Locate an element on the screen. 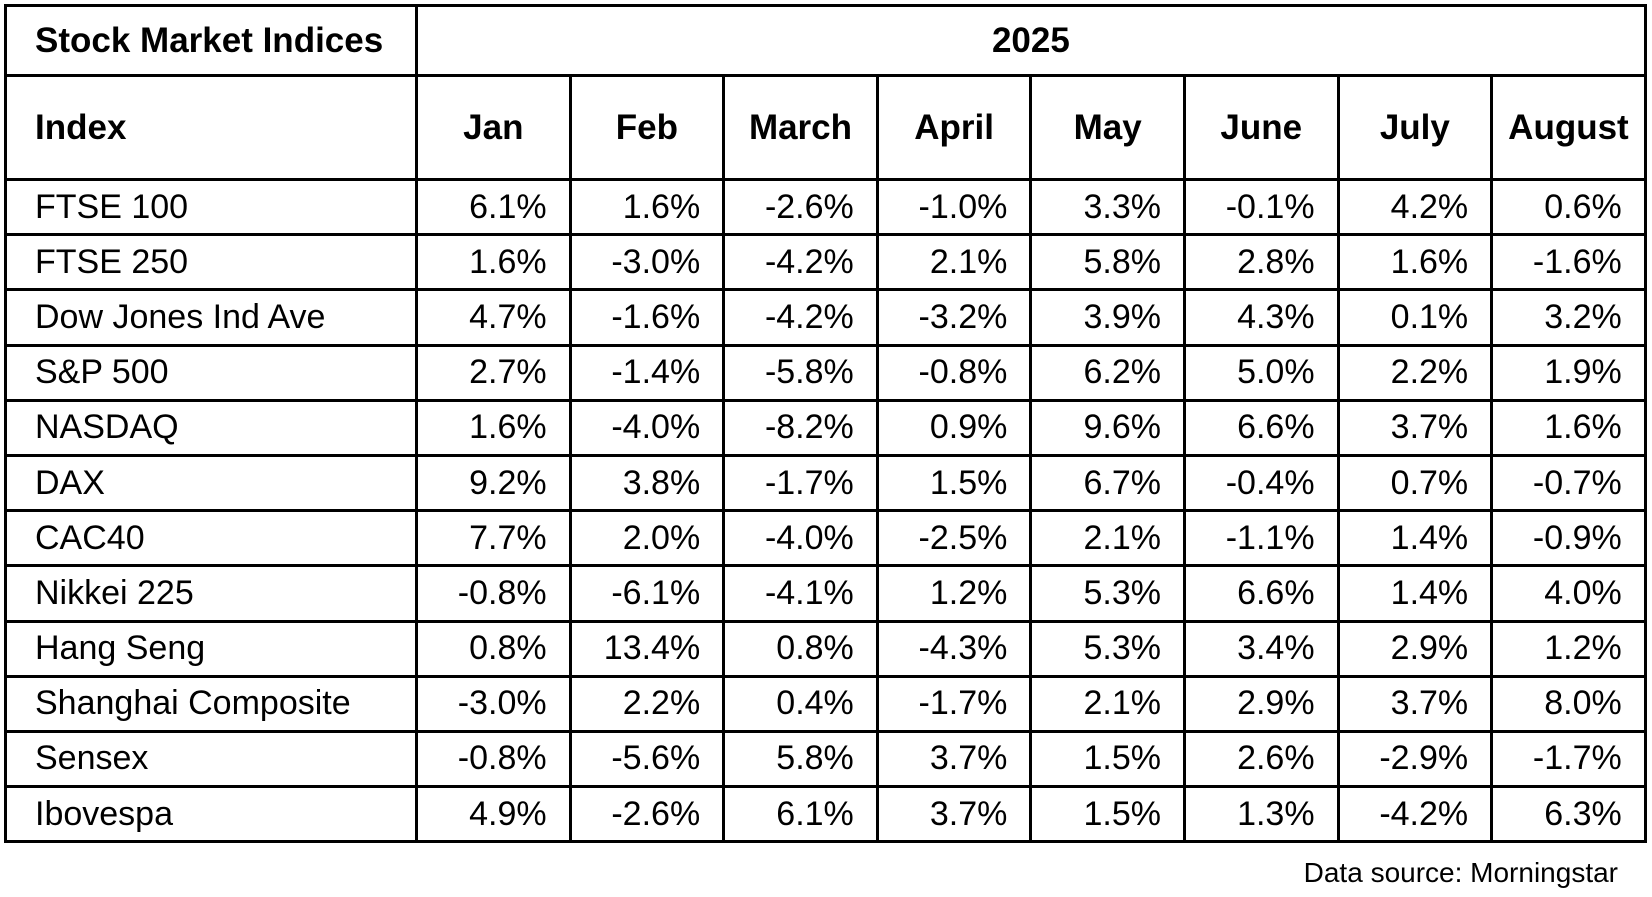  table-row: NASDAQ 1.6% -4.0% -8.2% 0.9% 9.6% 6.6% 3.7% 1.6% is located at coordinates (825, 427).